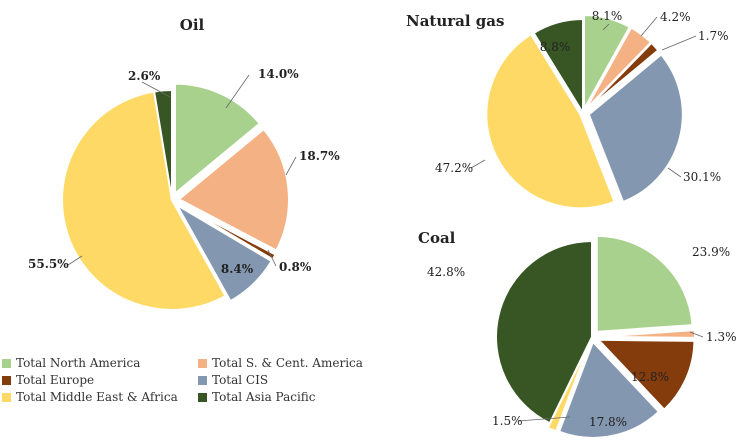  What do you see at coordinates (192, 25) in the screenshot?
I see `oil-chart-title: Oil` at bounding box center [192, 25].